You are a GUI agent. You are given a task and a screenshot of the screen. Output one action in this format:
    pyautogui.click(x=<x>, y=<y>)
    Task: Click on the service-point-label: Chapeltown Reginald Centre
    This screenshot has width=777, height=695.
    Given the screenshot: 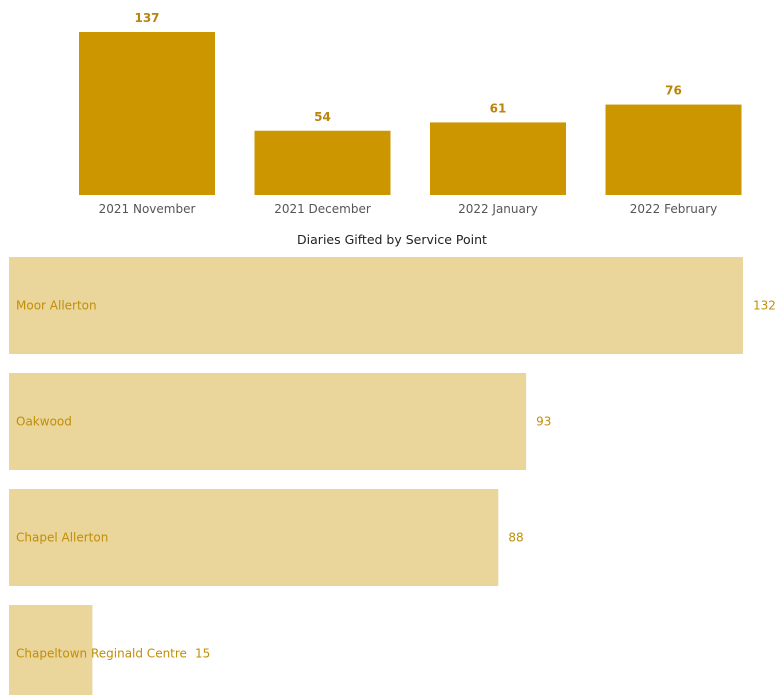 What is the action you would take?
    pyautogui.click(x=101, y=654)
    